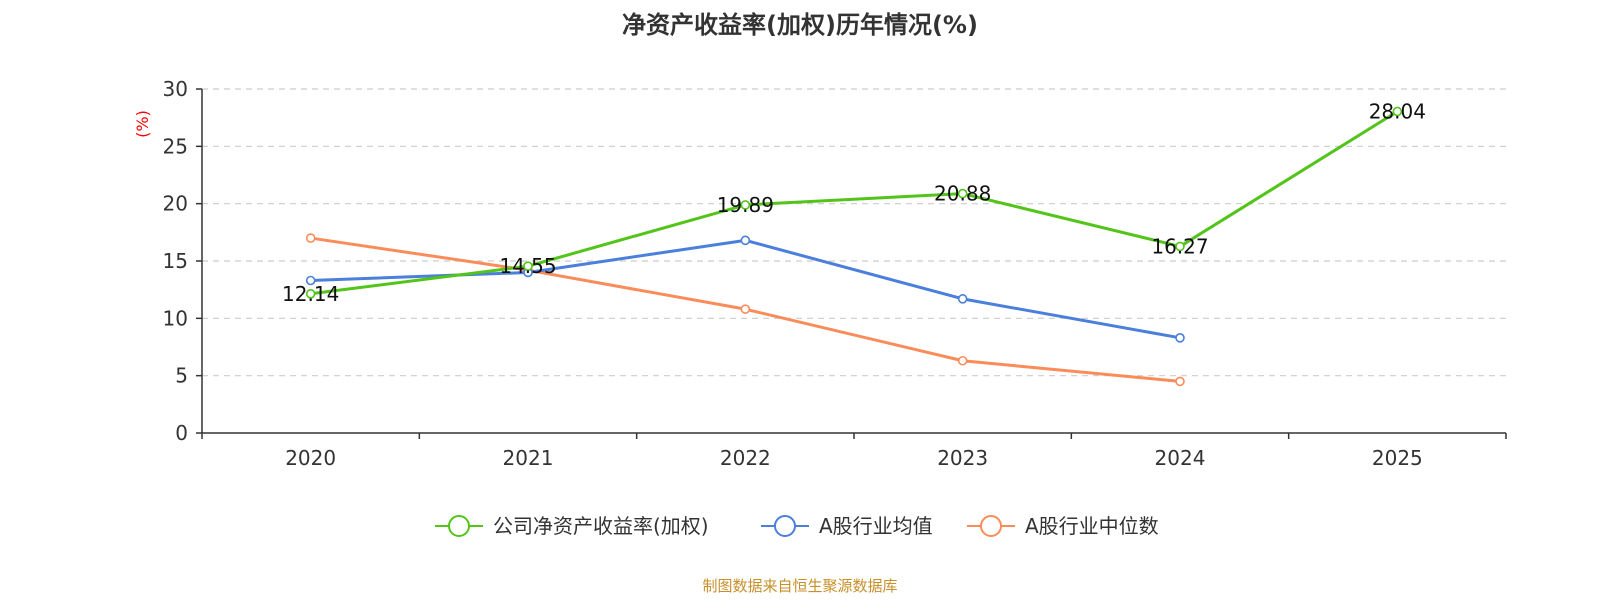  What do you see at coordinates (175, 89) in the screenshot?
I see `y-tick-label: 30` at bounding box center [175, 89].